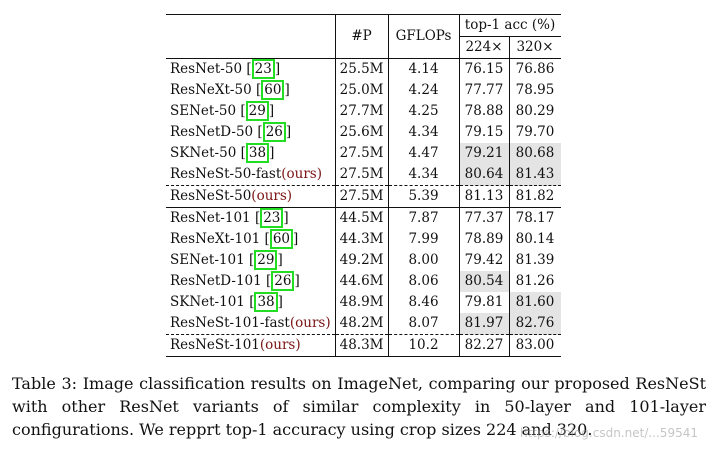 Image resolution: width=720 pixels, height=452 pixels. I want to click on gflops-cell: 5.39, so click(424, 196).